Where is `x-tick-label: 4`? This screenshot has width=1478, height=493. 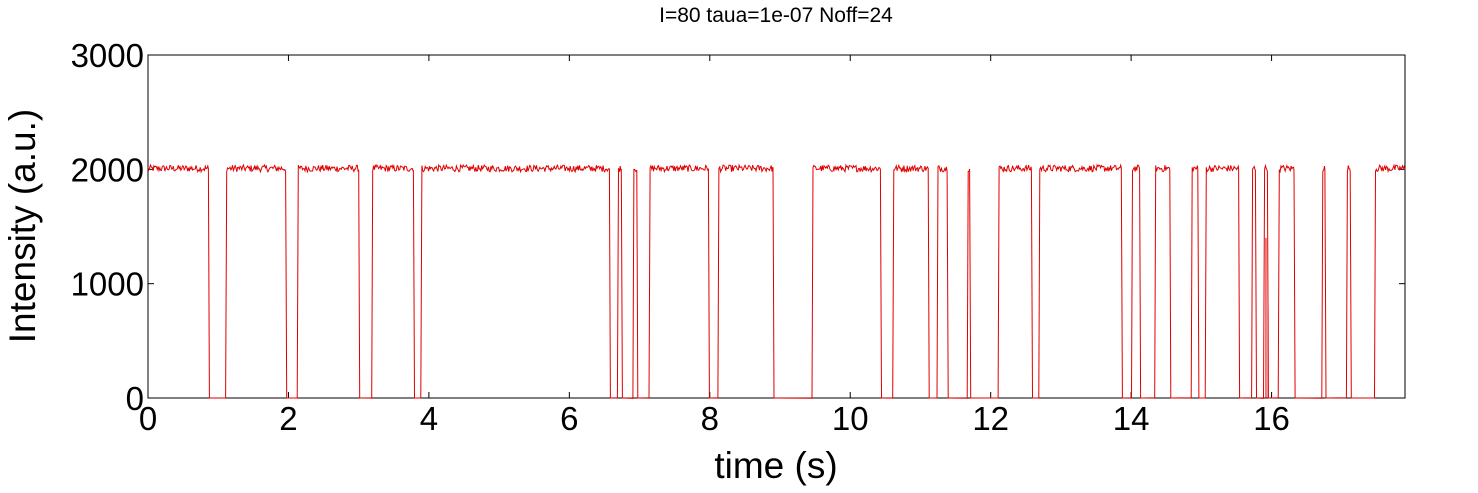
x-tick-label: 4 is located at coordinates (429, 418).